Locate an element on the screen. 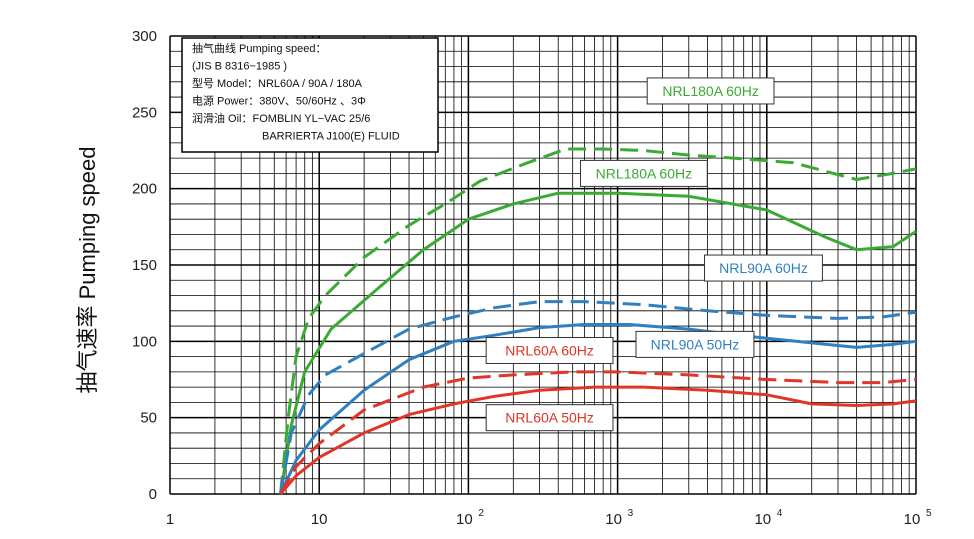  y-tick-label: 100 is located at coordinates (144, 341).